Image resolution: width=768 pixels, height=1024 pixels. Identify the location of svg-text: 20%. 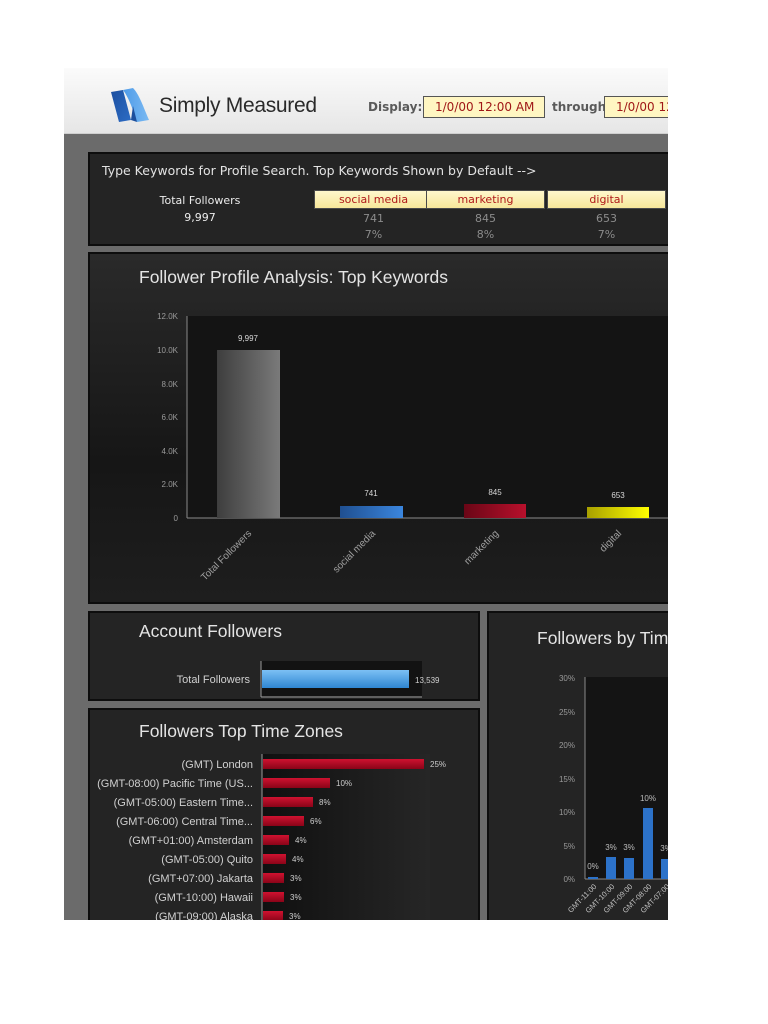
(567, 745).